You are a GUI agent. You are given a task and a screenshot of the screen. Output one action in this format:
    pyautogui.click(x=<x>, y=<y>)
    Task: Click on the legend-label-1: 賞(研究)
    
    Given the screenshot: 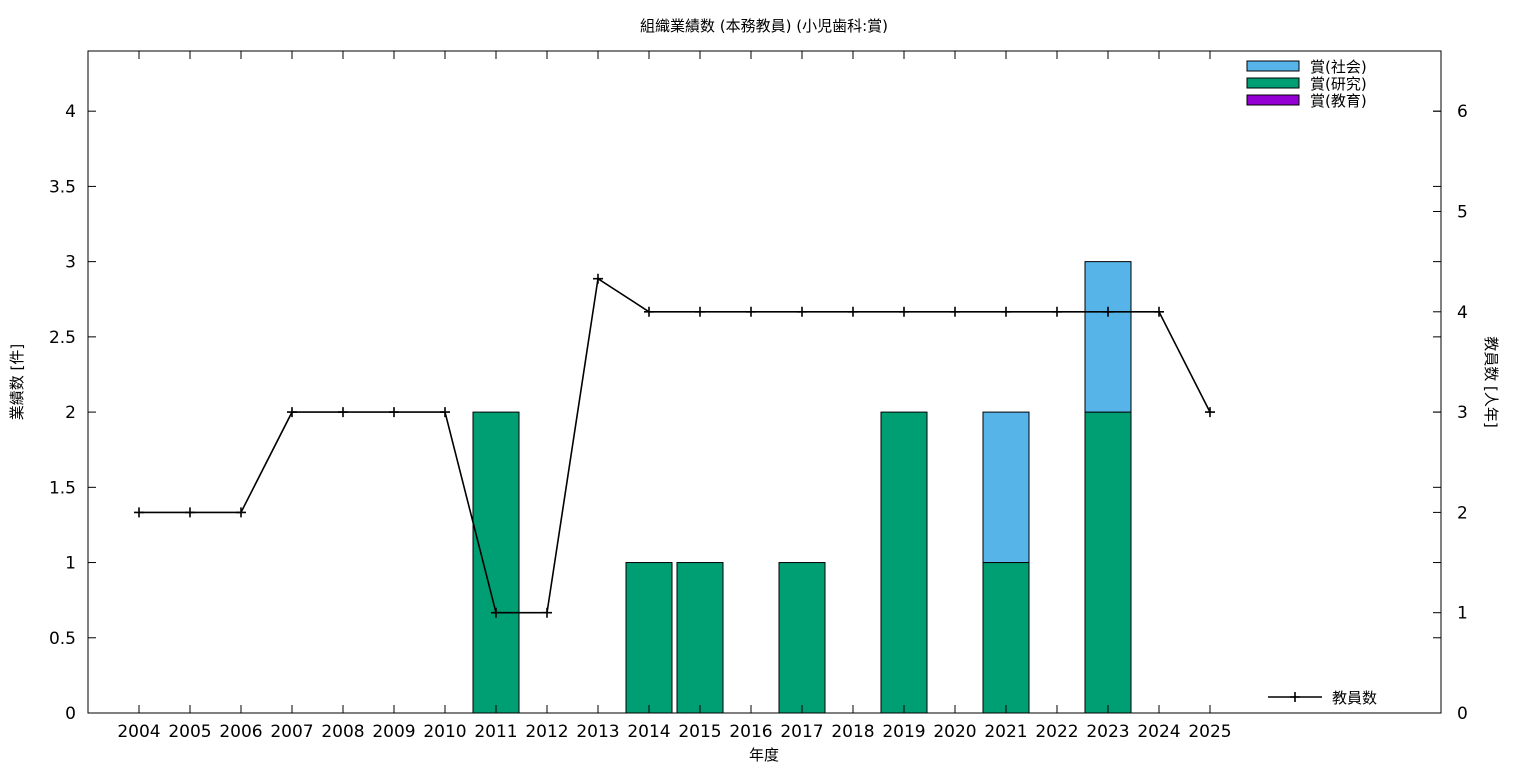 What is the action you would take?
    pyautogui.click(x=1338, y=84)
    